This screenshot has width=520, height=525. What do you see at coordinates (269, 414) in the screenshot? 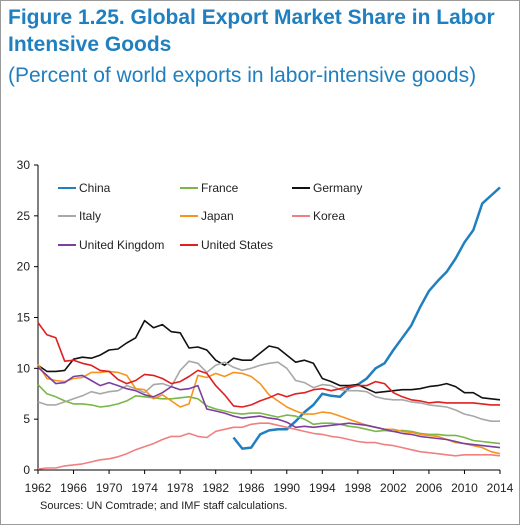
I see `series-line-france` at bounding box center [269, 414].